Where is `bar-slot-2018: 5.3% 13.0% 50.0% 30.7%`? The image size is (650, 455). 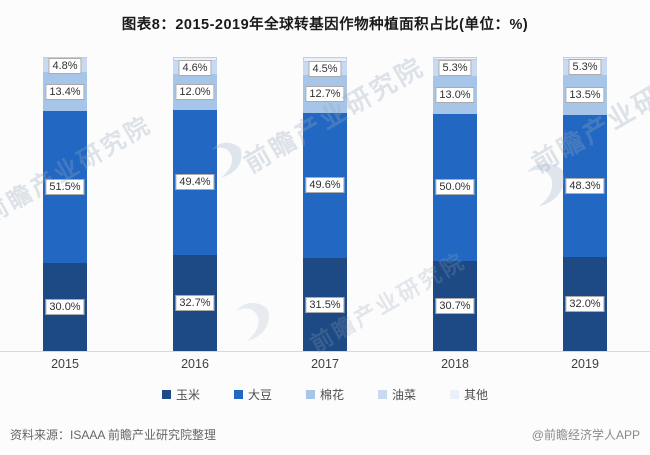 bar-slot-2018: 5.3% 13.0% 50.0% 30.7% is located at coordinates (455, 204).